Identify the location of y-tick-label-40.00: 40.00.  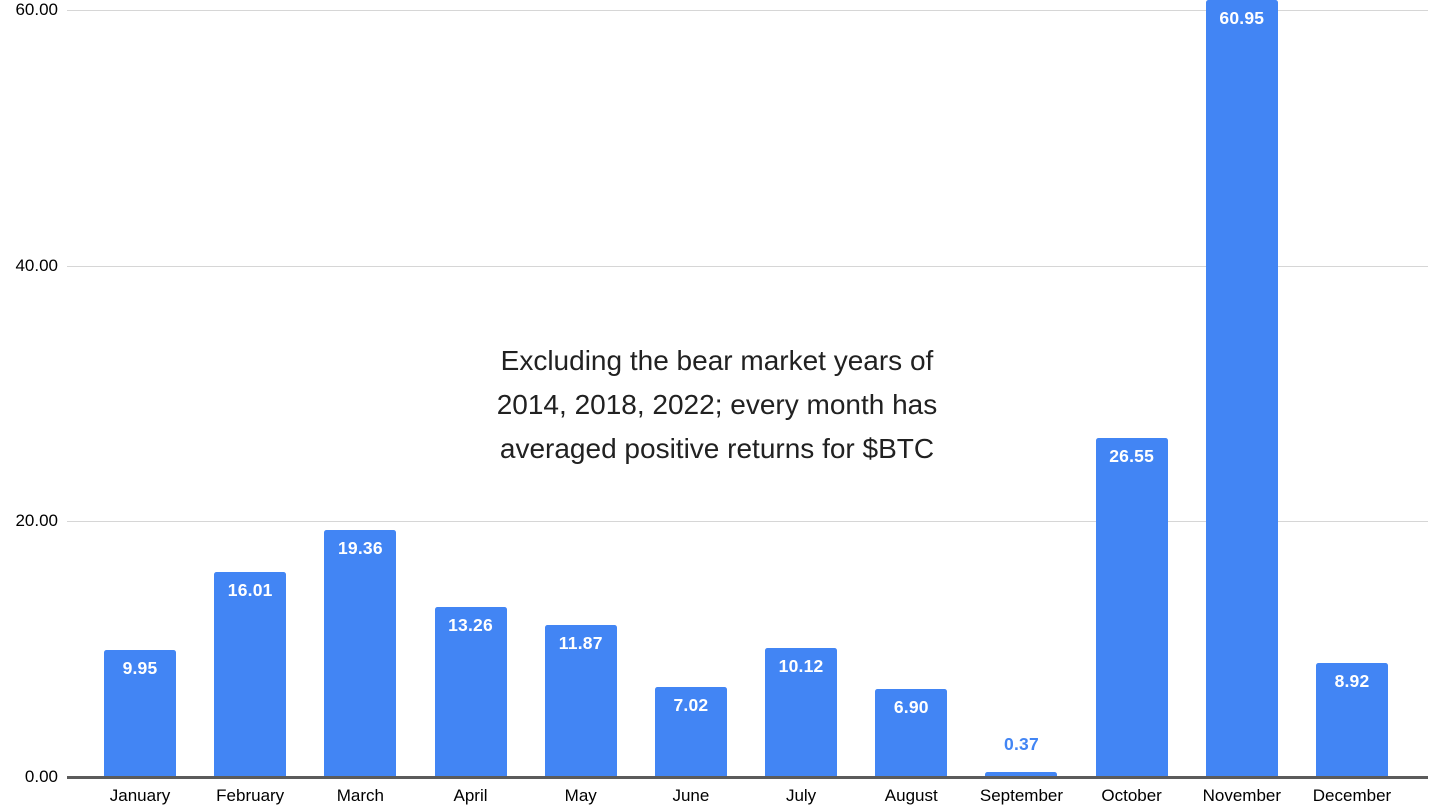
(36, 265).